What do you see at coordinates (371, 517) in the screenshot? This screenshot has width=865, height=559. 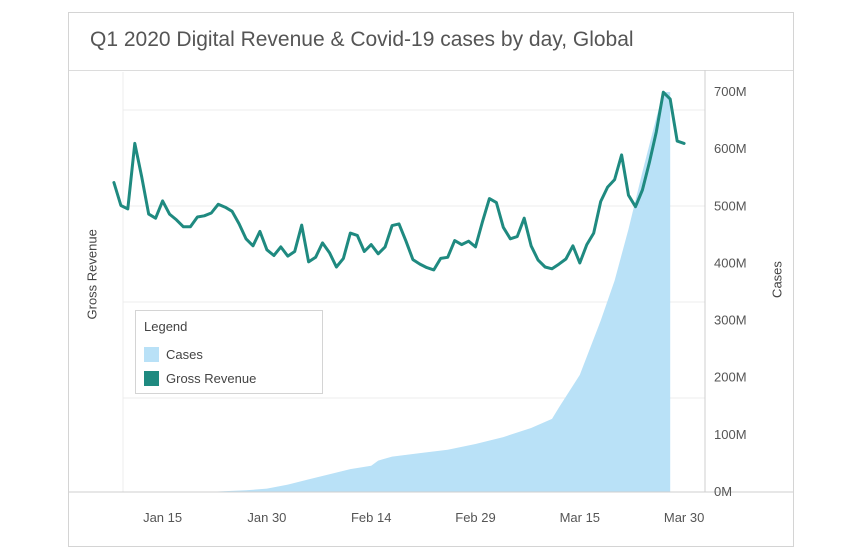 I see `x-tick-label: Feb 14` at bounding box center [371, 517].